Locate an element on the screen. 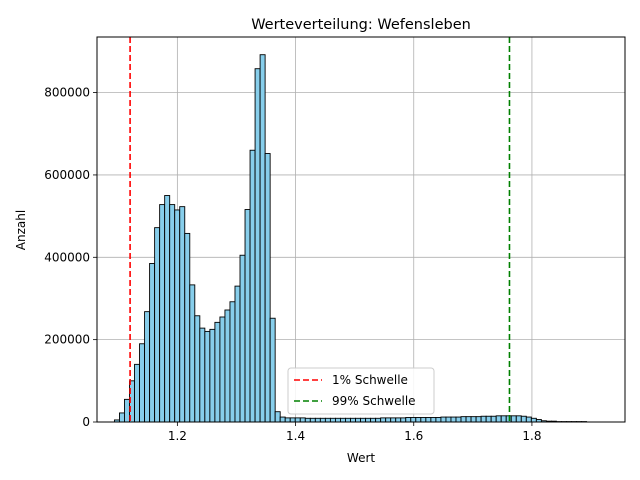 Image resolution: width=640 pixels, height=480 pixels. x-tick-label: 1.2 is located at coordinates (177, 436).